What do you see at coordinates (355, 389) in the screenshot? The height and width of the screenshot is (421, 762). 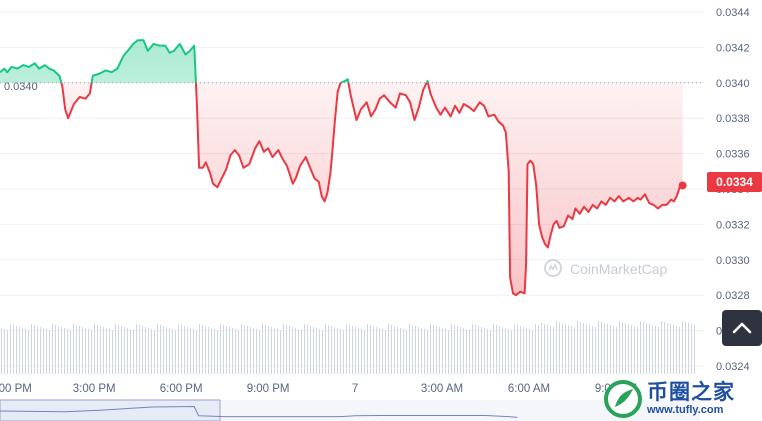 I see `x-tick-label: 7` at bounding box center [355, 389].